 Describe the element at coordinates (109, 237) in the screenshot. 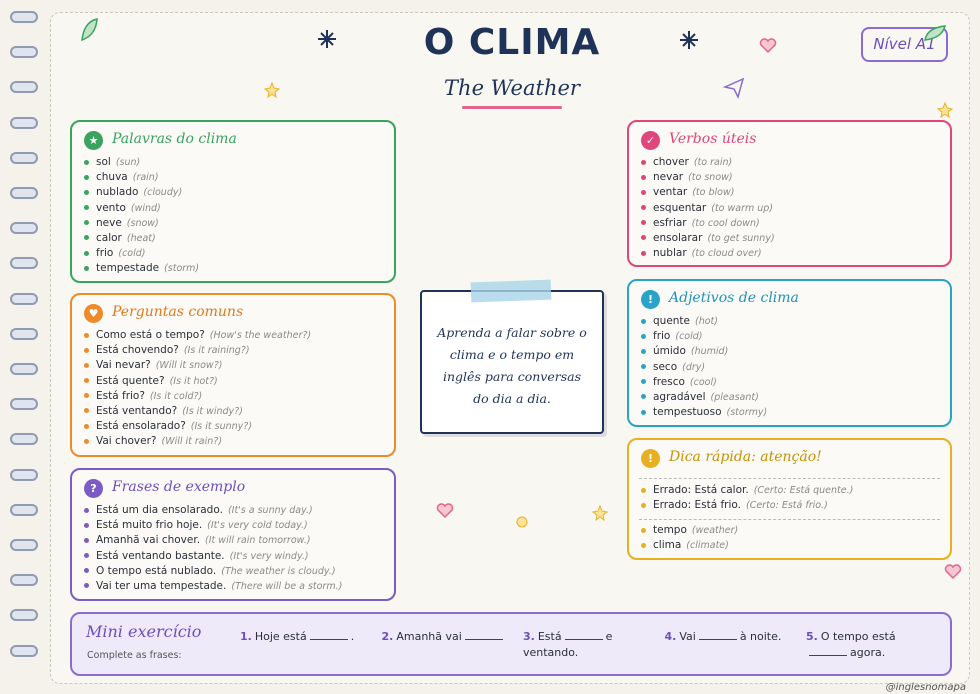

I see `term: calor` at that location.